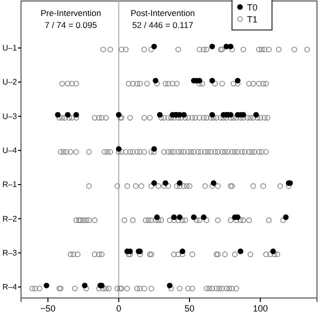 The height and width of the screenshot is (320, 320). I want to click on y-tick-label: U–3, so click(10, 116).